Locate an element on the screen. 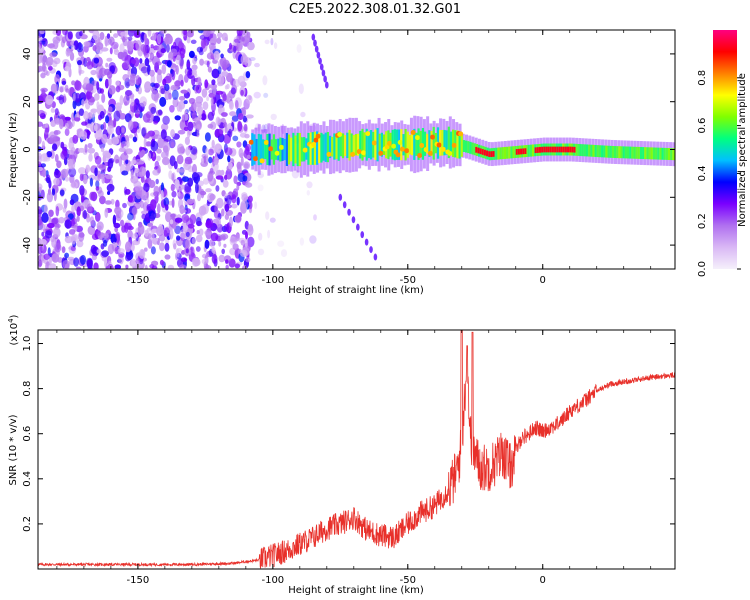 The height and width of the screenshot is (600, 750). y-tick-label: 0.2 is located at coordinates (27, 524).